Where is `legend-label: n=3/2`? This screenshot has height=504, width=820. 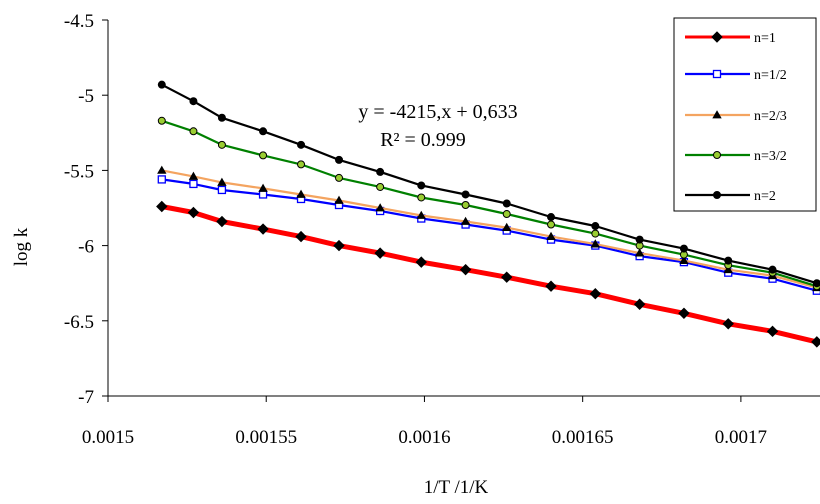 legend-label: n=3/2 is located at coordinates (770, 156).